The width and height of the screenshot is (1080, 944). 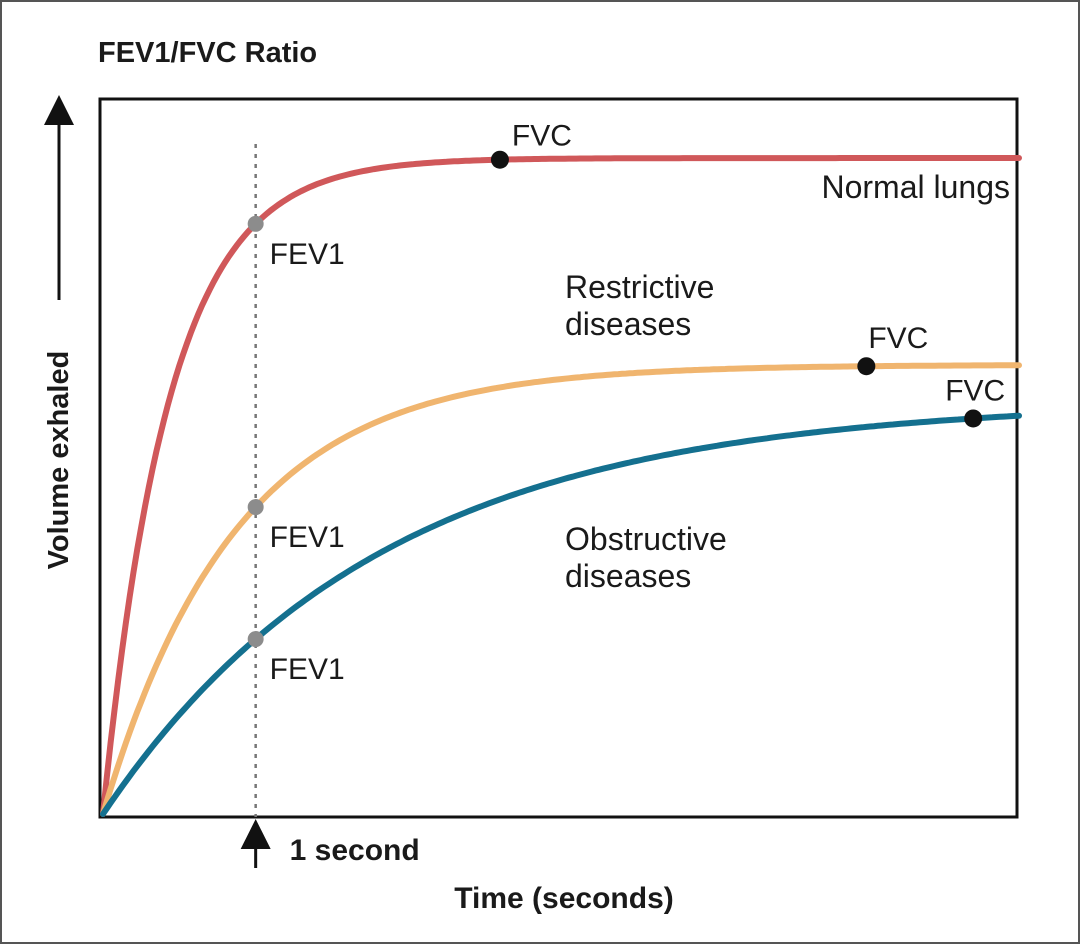 I want to click on one-second-label: 1 second, so click(x=355, y=850).